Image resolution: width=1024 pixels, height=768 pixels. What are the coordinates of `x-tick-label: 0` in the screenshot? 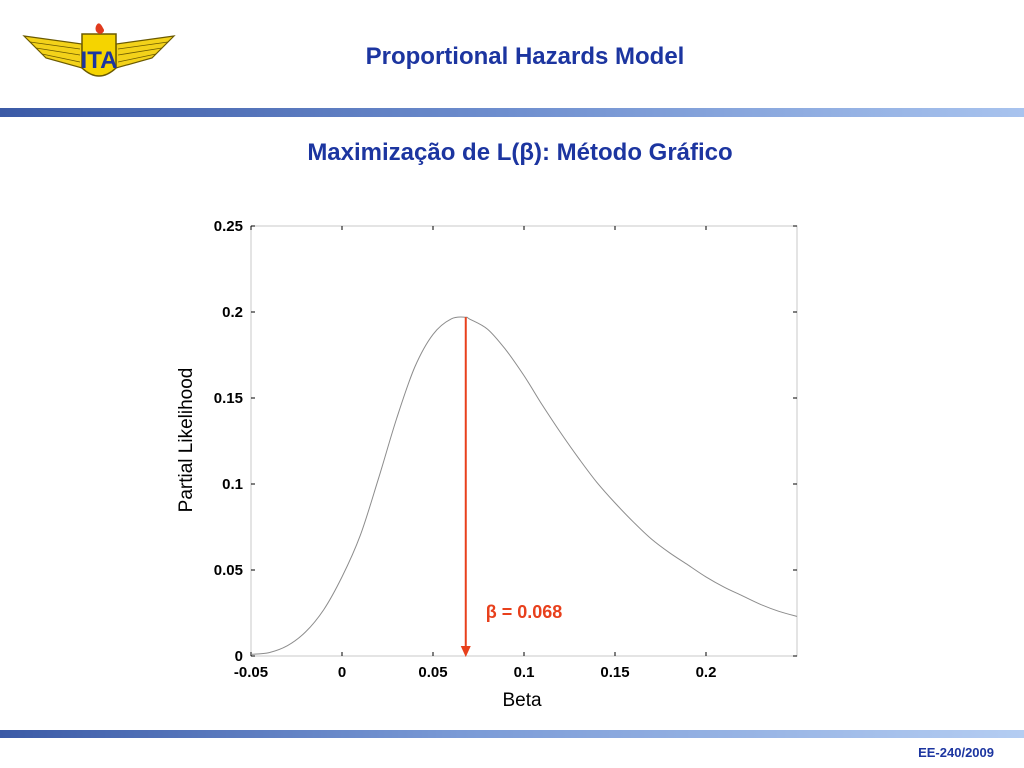 It's located at (342, 672).